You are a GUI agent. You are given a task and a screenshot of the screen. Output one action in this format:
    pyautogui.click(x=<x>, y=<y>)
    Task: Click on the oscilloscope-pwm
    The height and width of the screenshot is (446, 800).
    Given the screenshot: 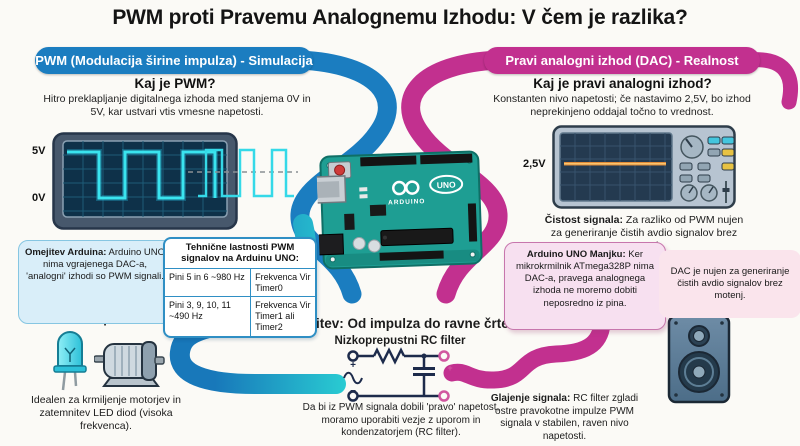 What is the action you would take?
    pyautogui.click(x=145, y=181)
    